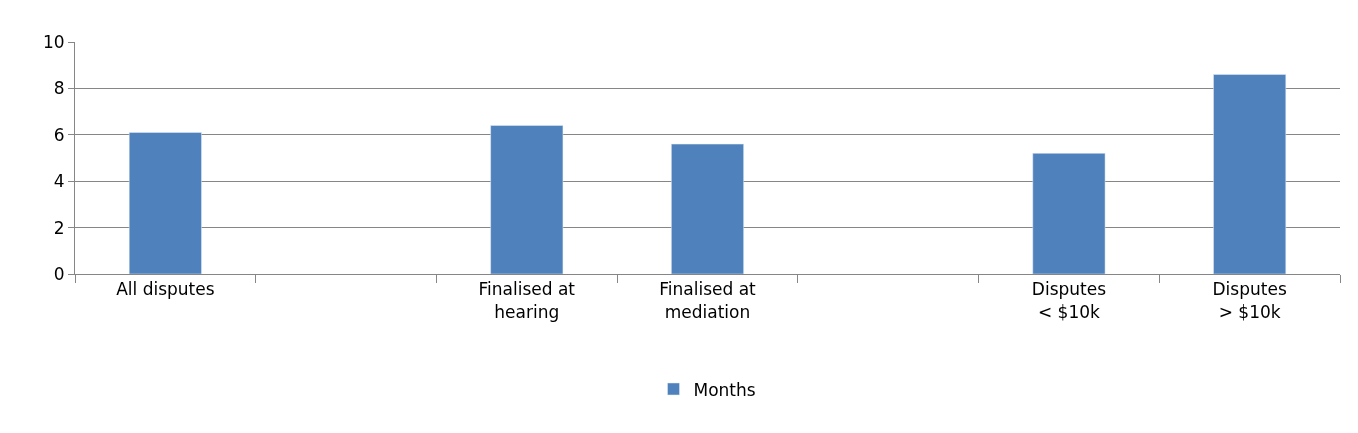  What do you see at coordinates (59, 134) in the screenshot?
I see `y-tick-label: 6` at bounding box center [59, 134].